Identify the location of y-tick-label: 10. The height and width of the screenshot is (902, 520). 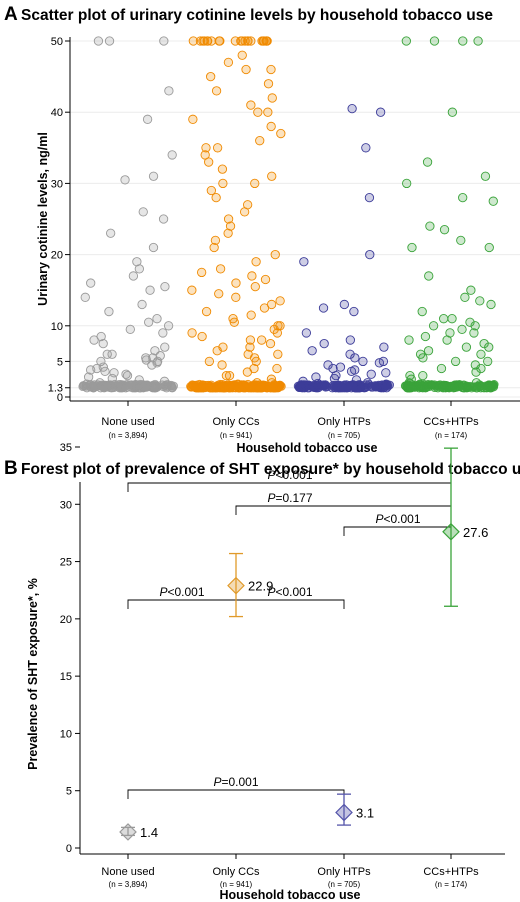
(57, 327).